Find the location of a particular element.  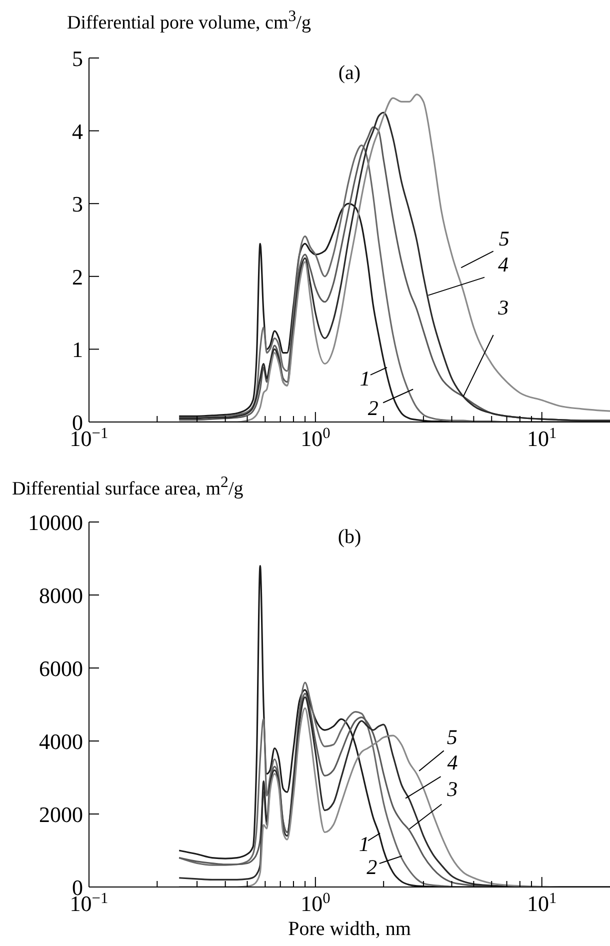

y-tick-label: 6000 is located at coordinates (61, 668).